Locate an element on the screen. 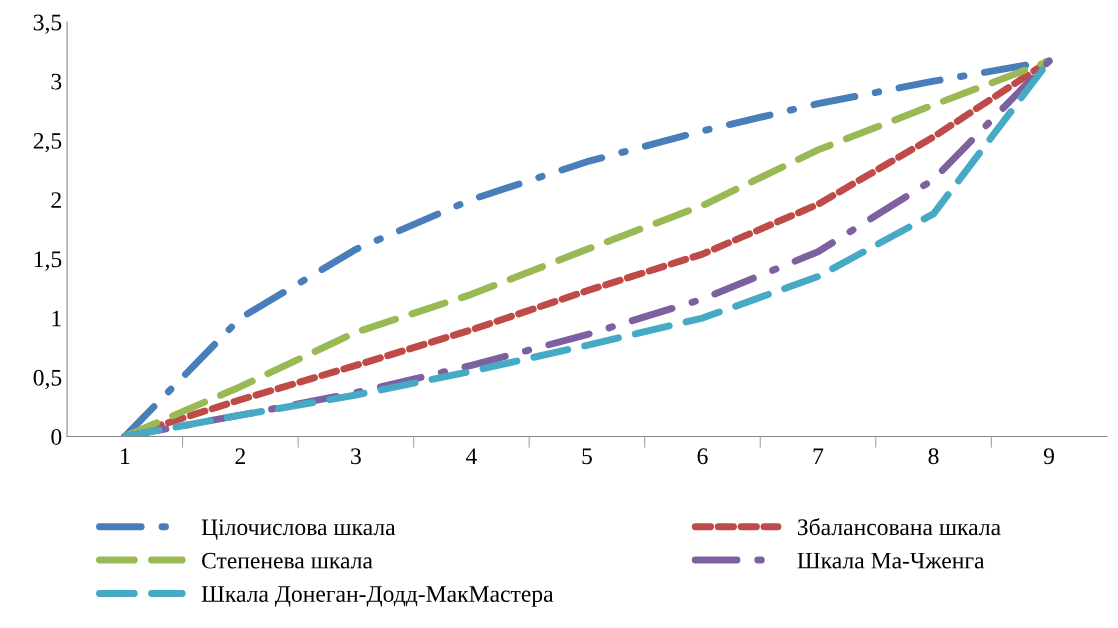 This screenshot has height=628, width=1118. legend-label: Степенева шкала is located at coordinates (287, 560).